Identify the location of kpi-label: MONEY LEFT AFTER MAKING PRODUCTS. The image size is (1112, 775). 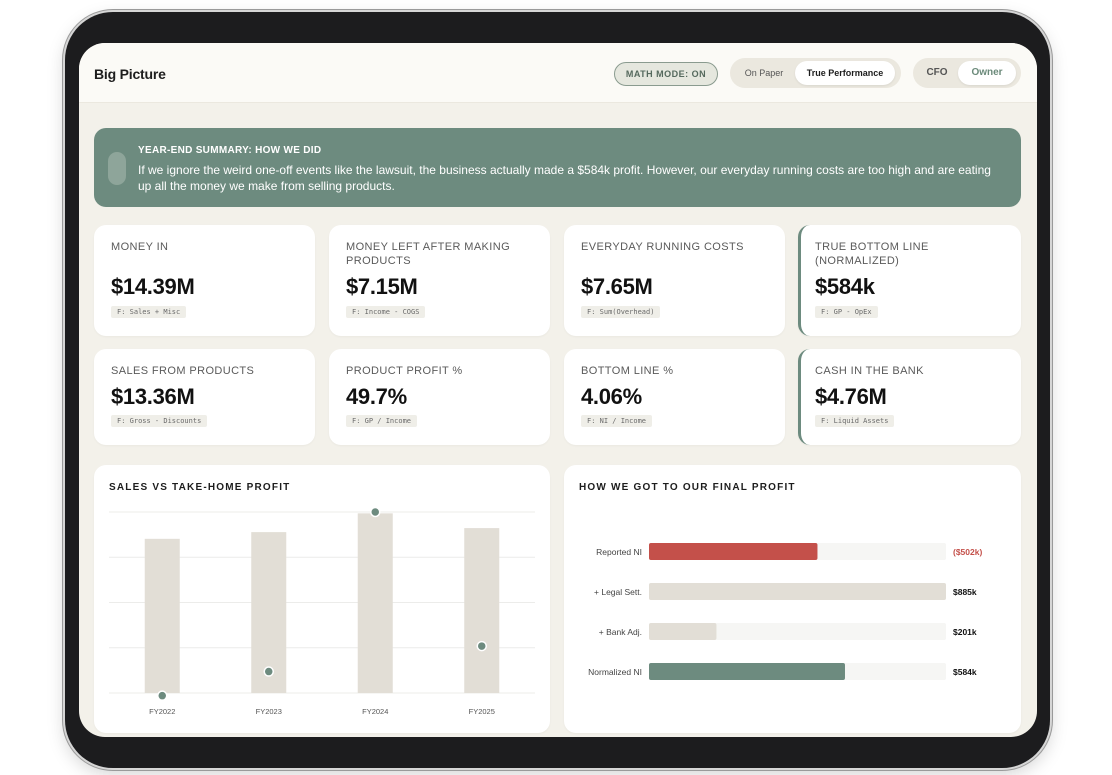
(428, 254).